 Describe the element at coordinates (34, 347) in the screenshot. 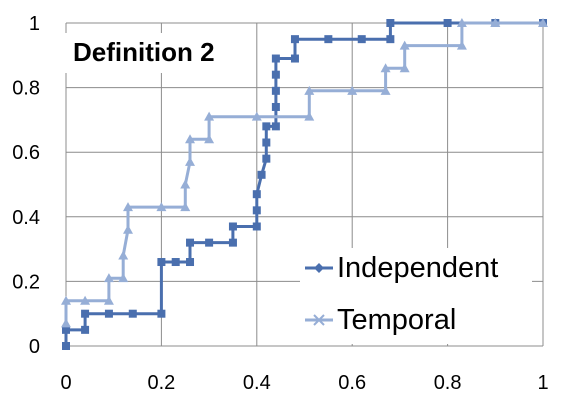

I see `y-tick-label-0: 0` at that location.